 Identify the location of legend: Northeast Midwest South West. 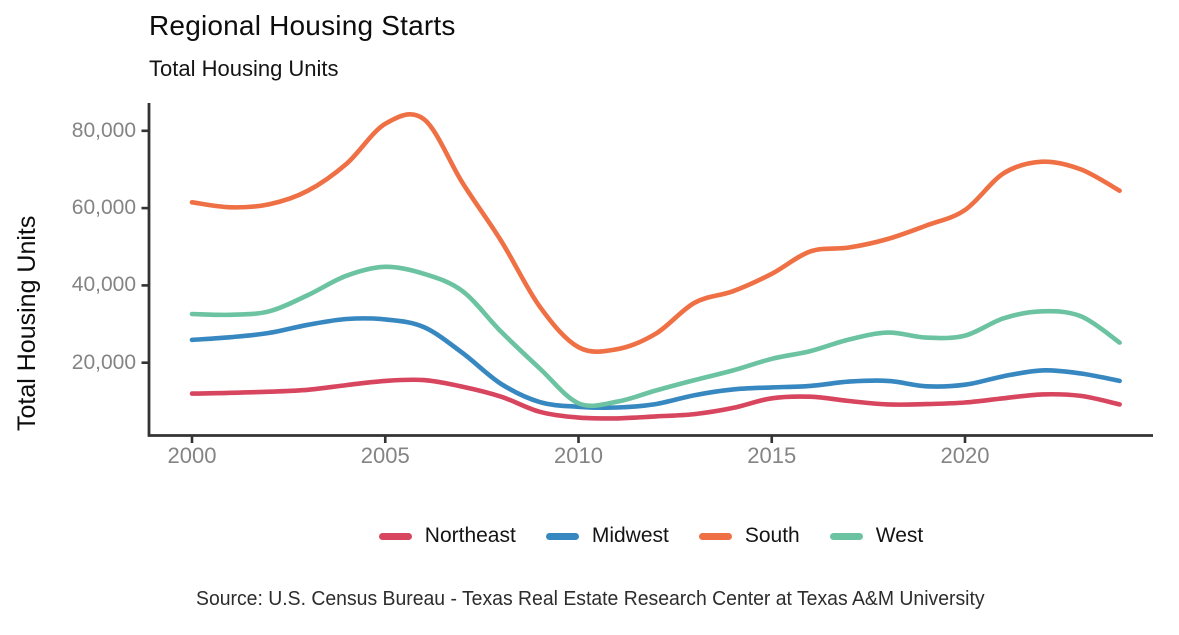
(651, 536).